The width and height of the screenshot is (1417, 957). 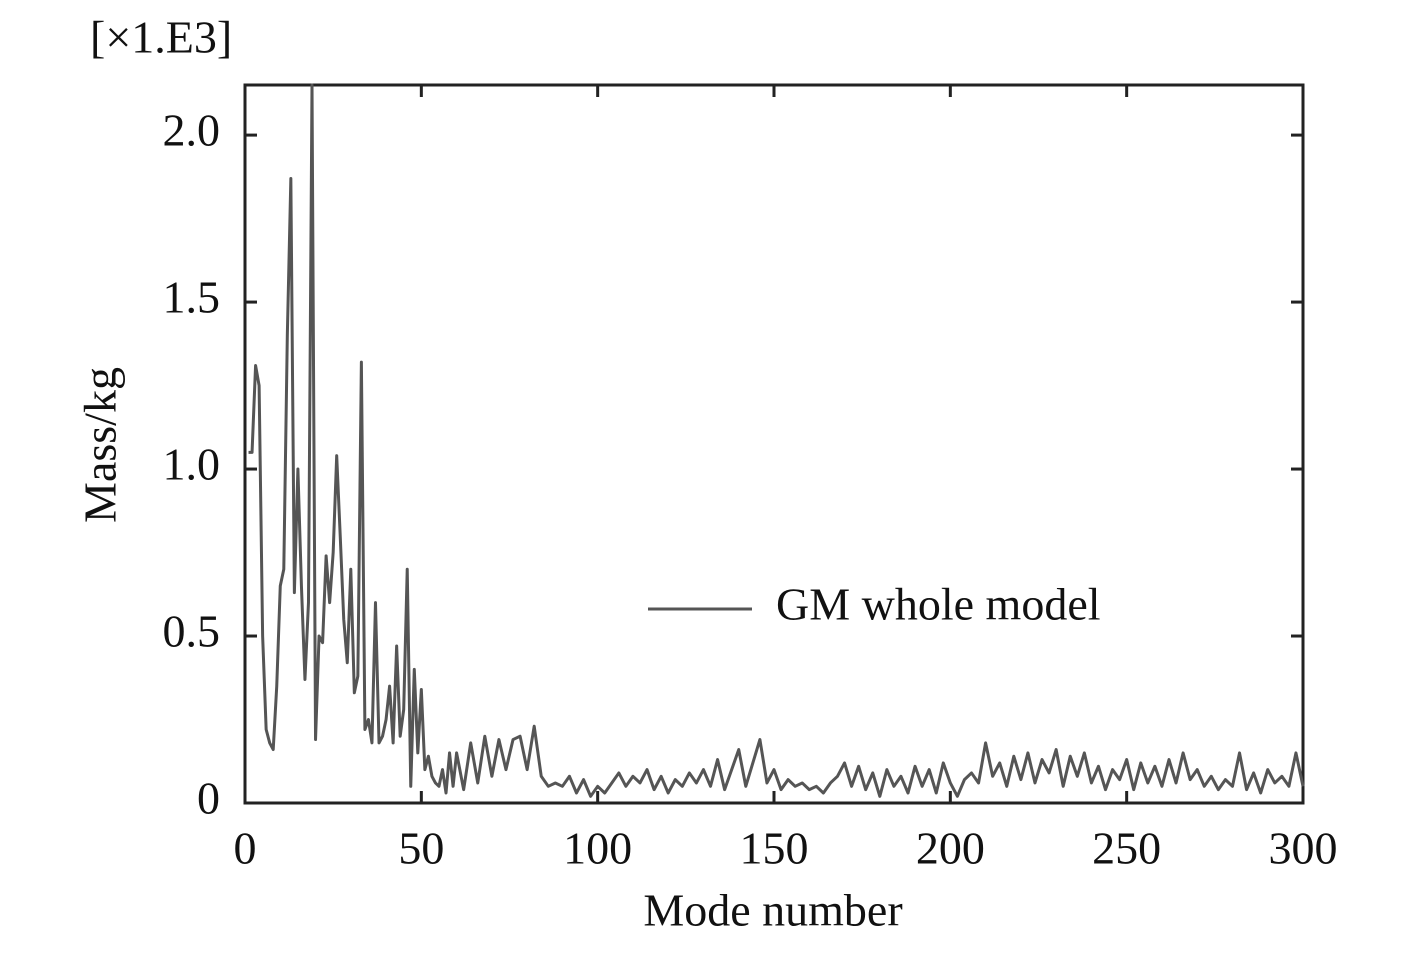 I want to click on x-axis-label: Mode number, so click(x=772, y=910).